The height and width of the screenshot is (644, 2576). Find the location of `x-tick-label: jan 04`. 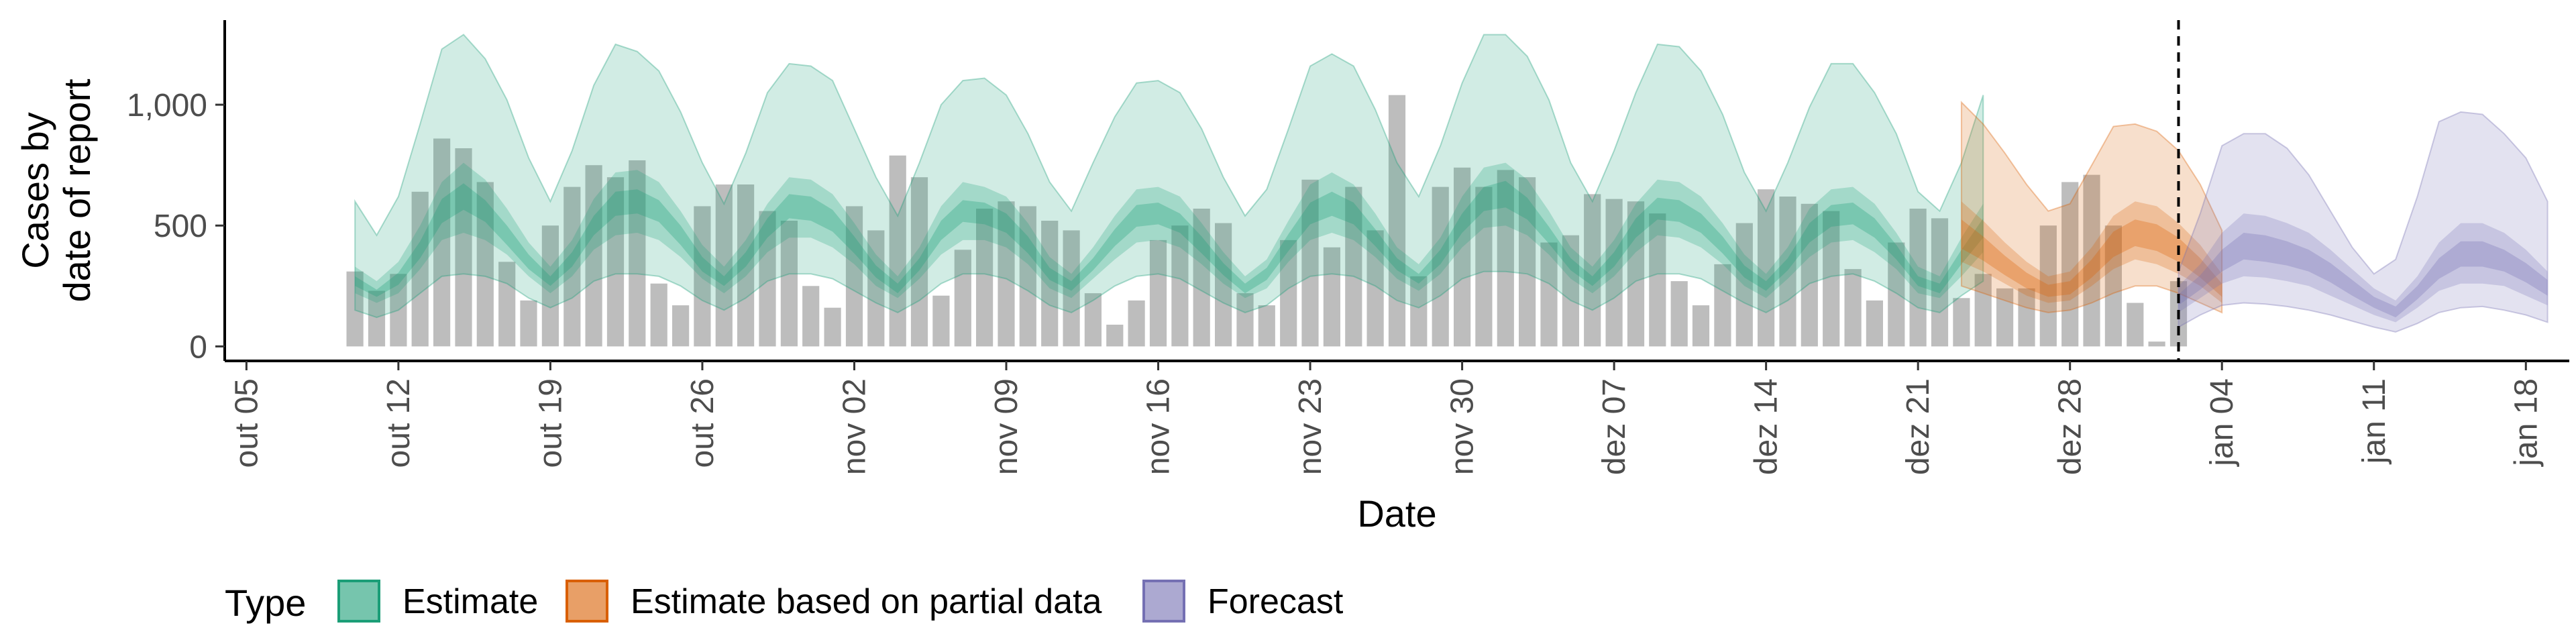

x-tick-label: jan 04 is located at coordinates (2222, 423).